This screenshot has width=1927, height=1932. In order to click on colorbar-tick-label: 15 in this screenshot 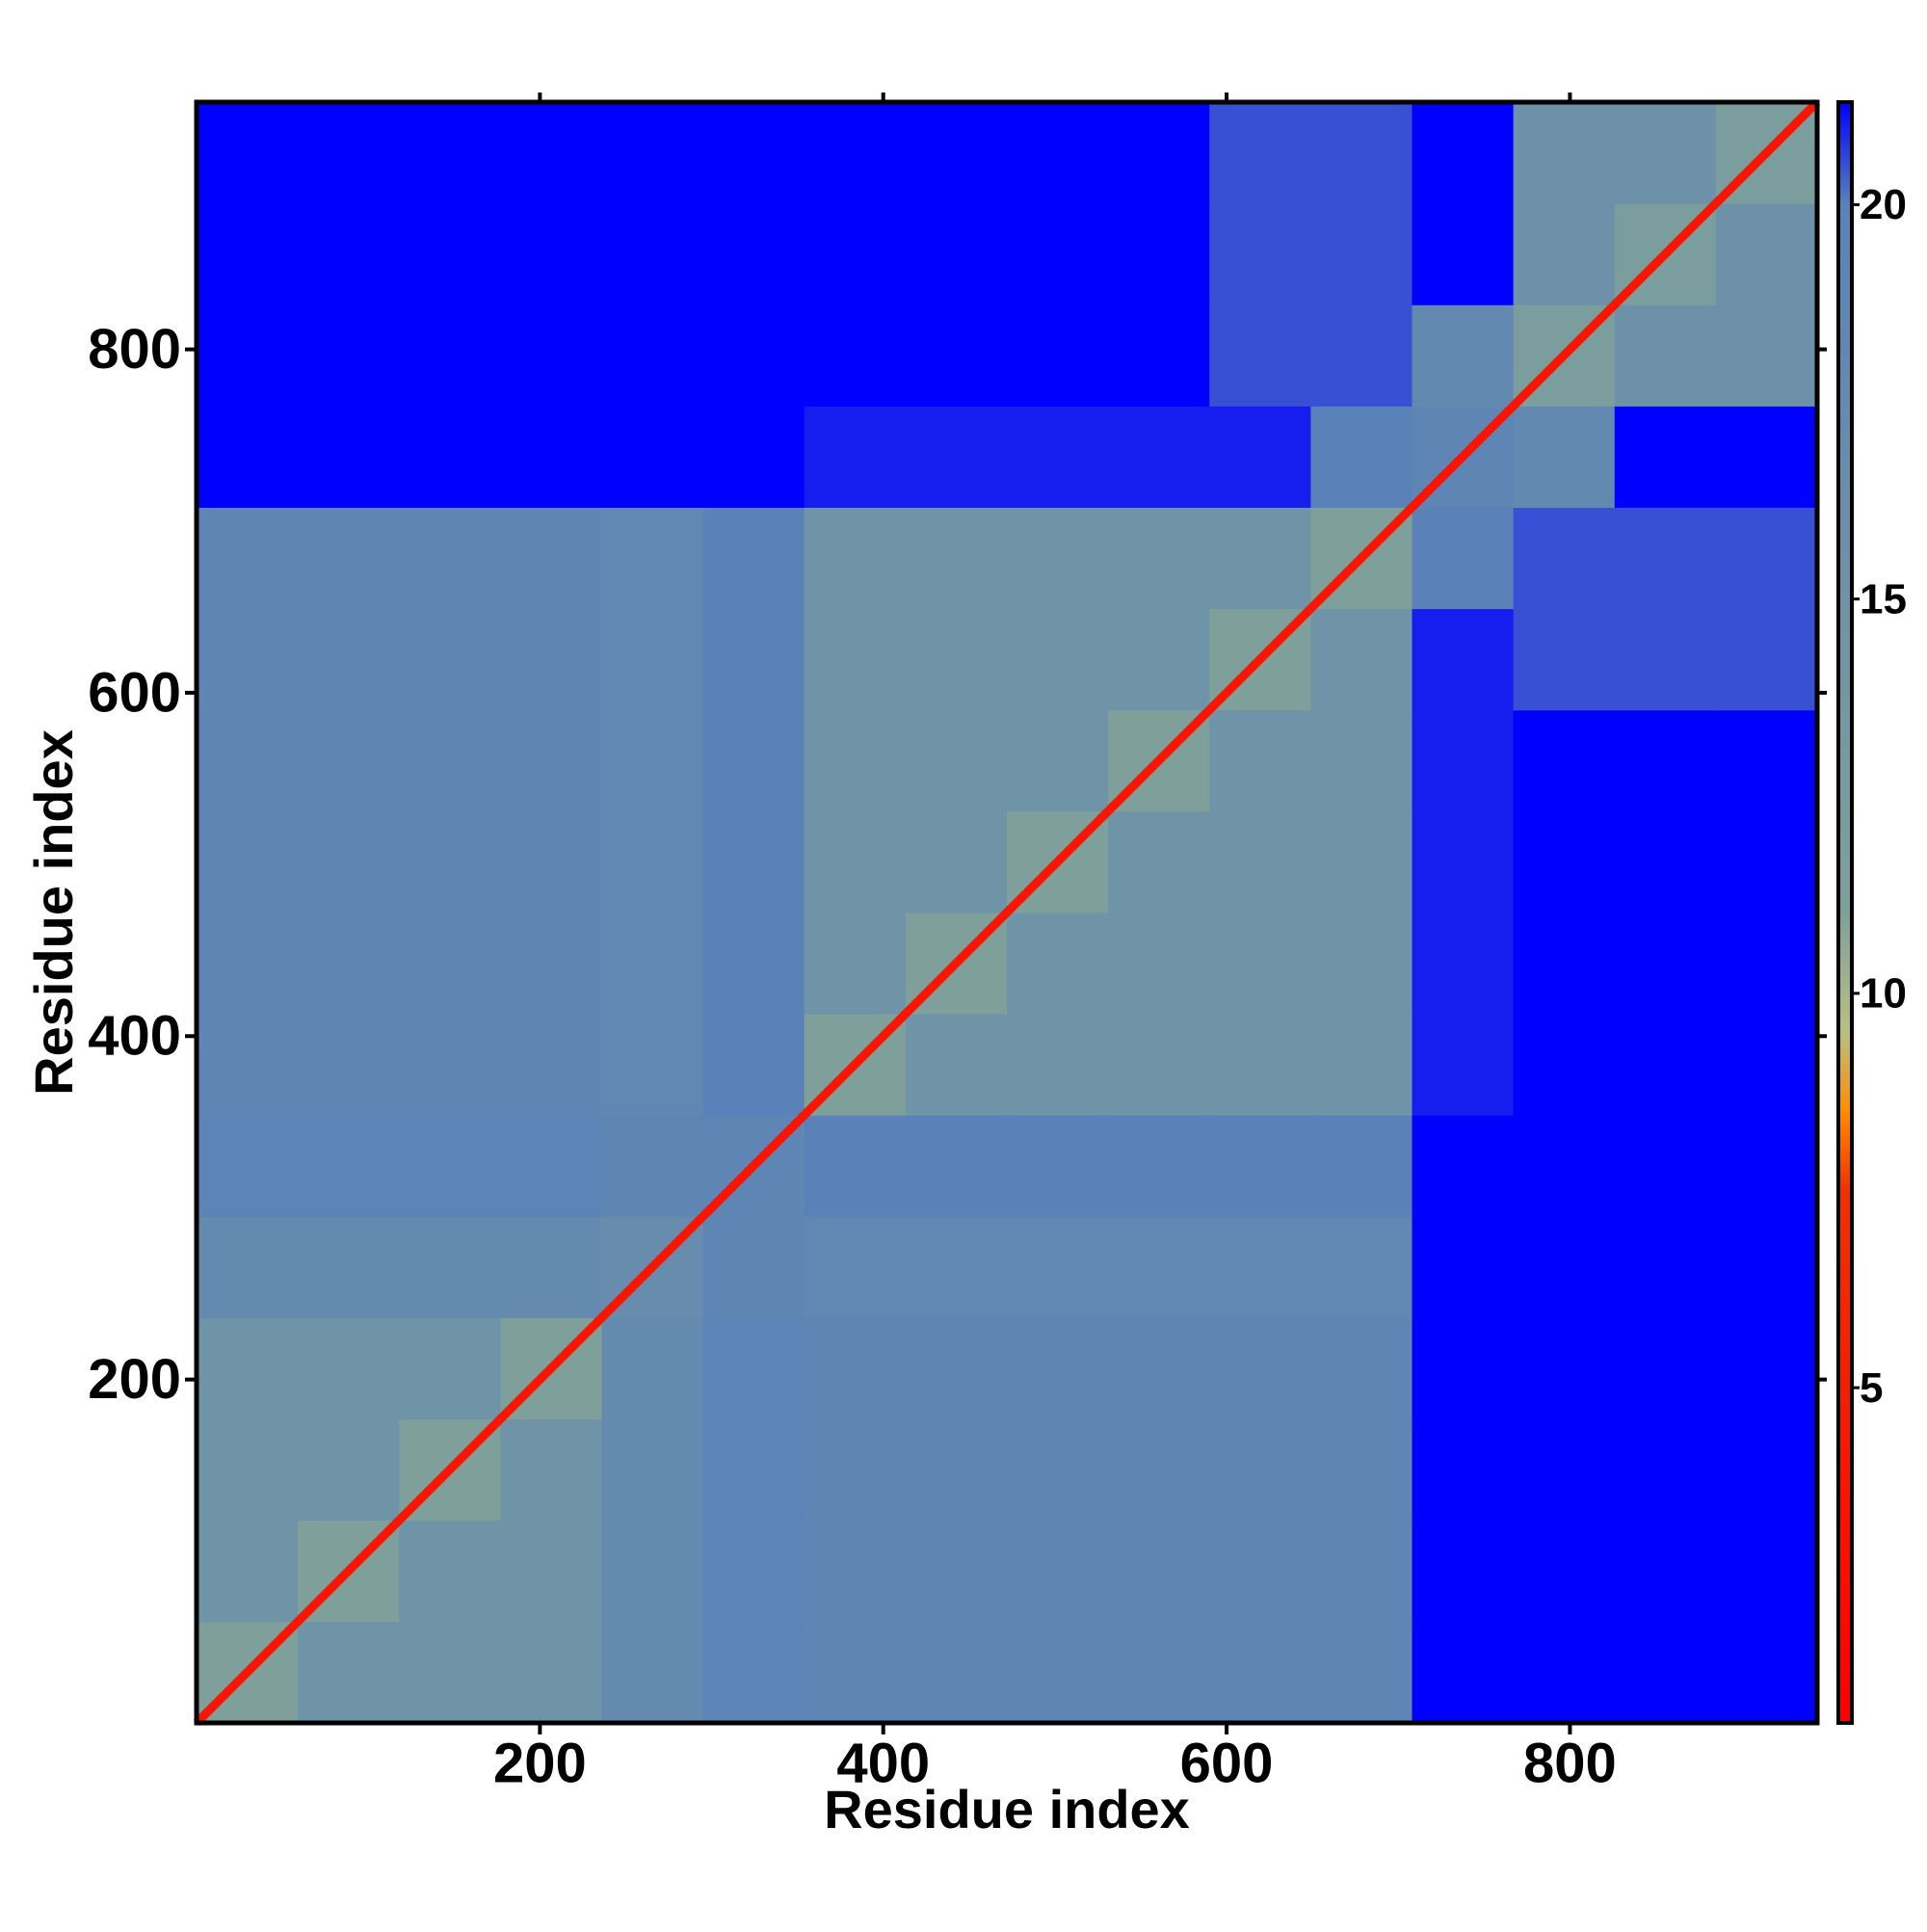, I will do `click(1883, 598)`.